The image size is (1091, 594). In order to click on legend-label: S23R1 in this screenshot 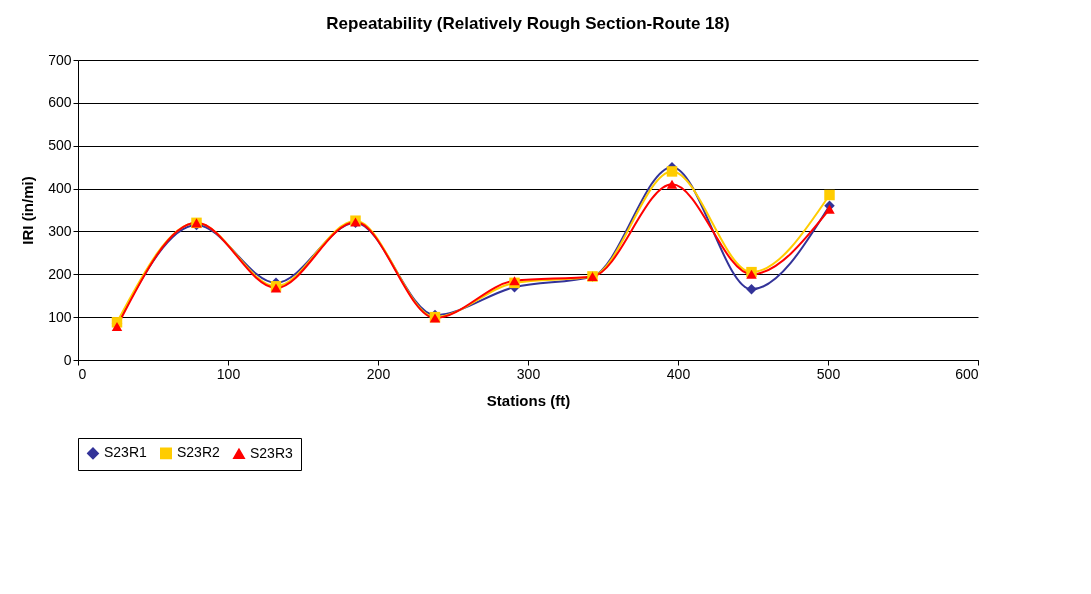, I will do `click(126, 452)`.